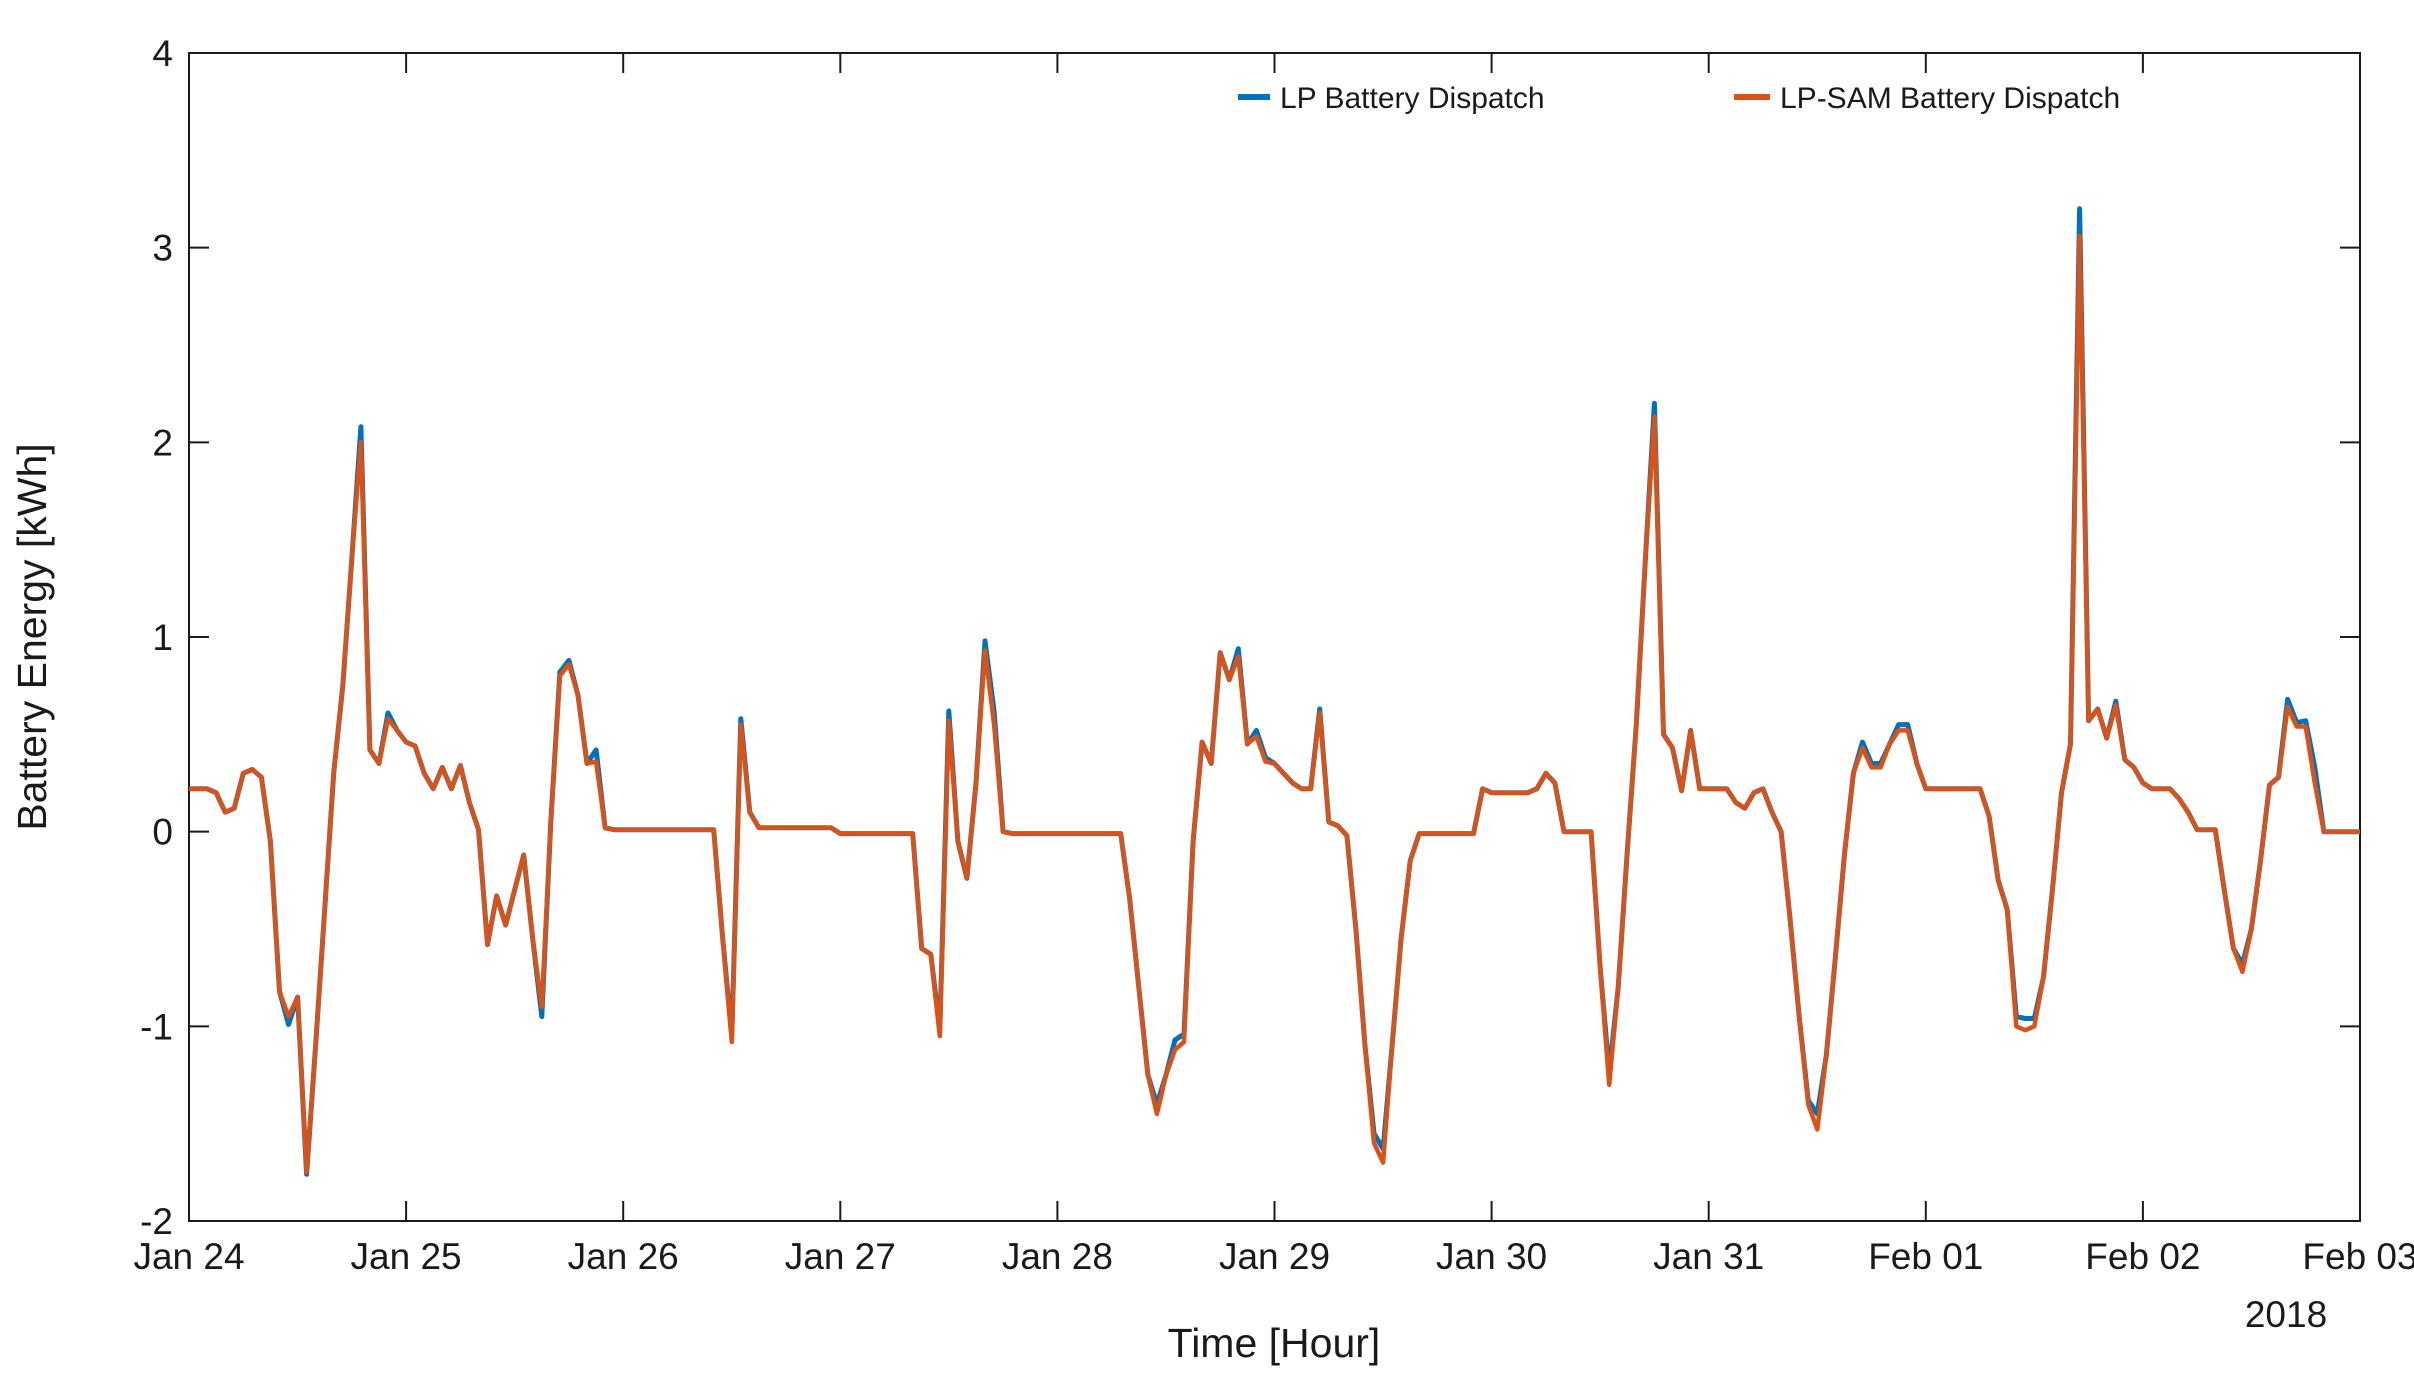 This screenshot has height=1375, width=2414. I want to click on x-tick-label: Jan 26, so click(623, 1256).